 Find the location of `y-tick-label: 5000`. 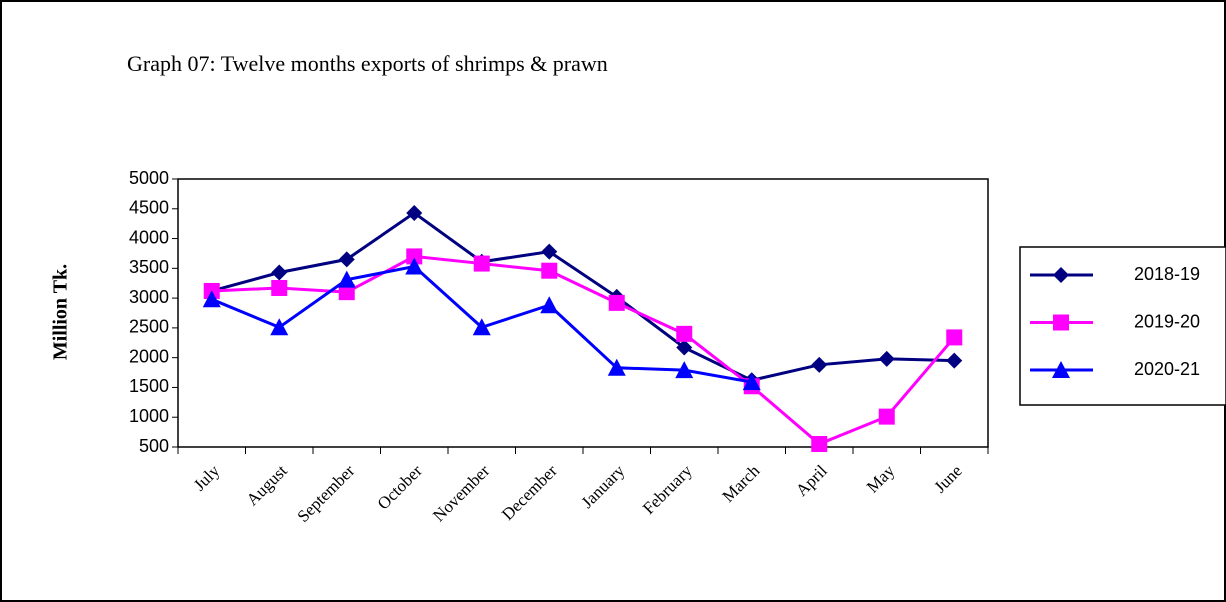

y-tick-label: 5000 is located at coordinates (149, 178).